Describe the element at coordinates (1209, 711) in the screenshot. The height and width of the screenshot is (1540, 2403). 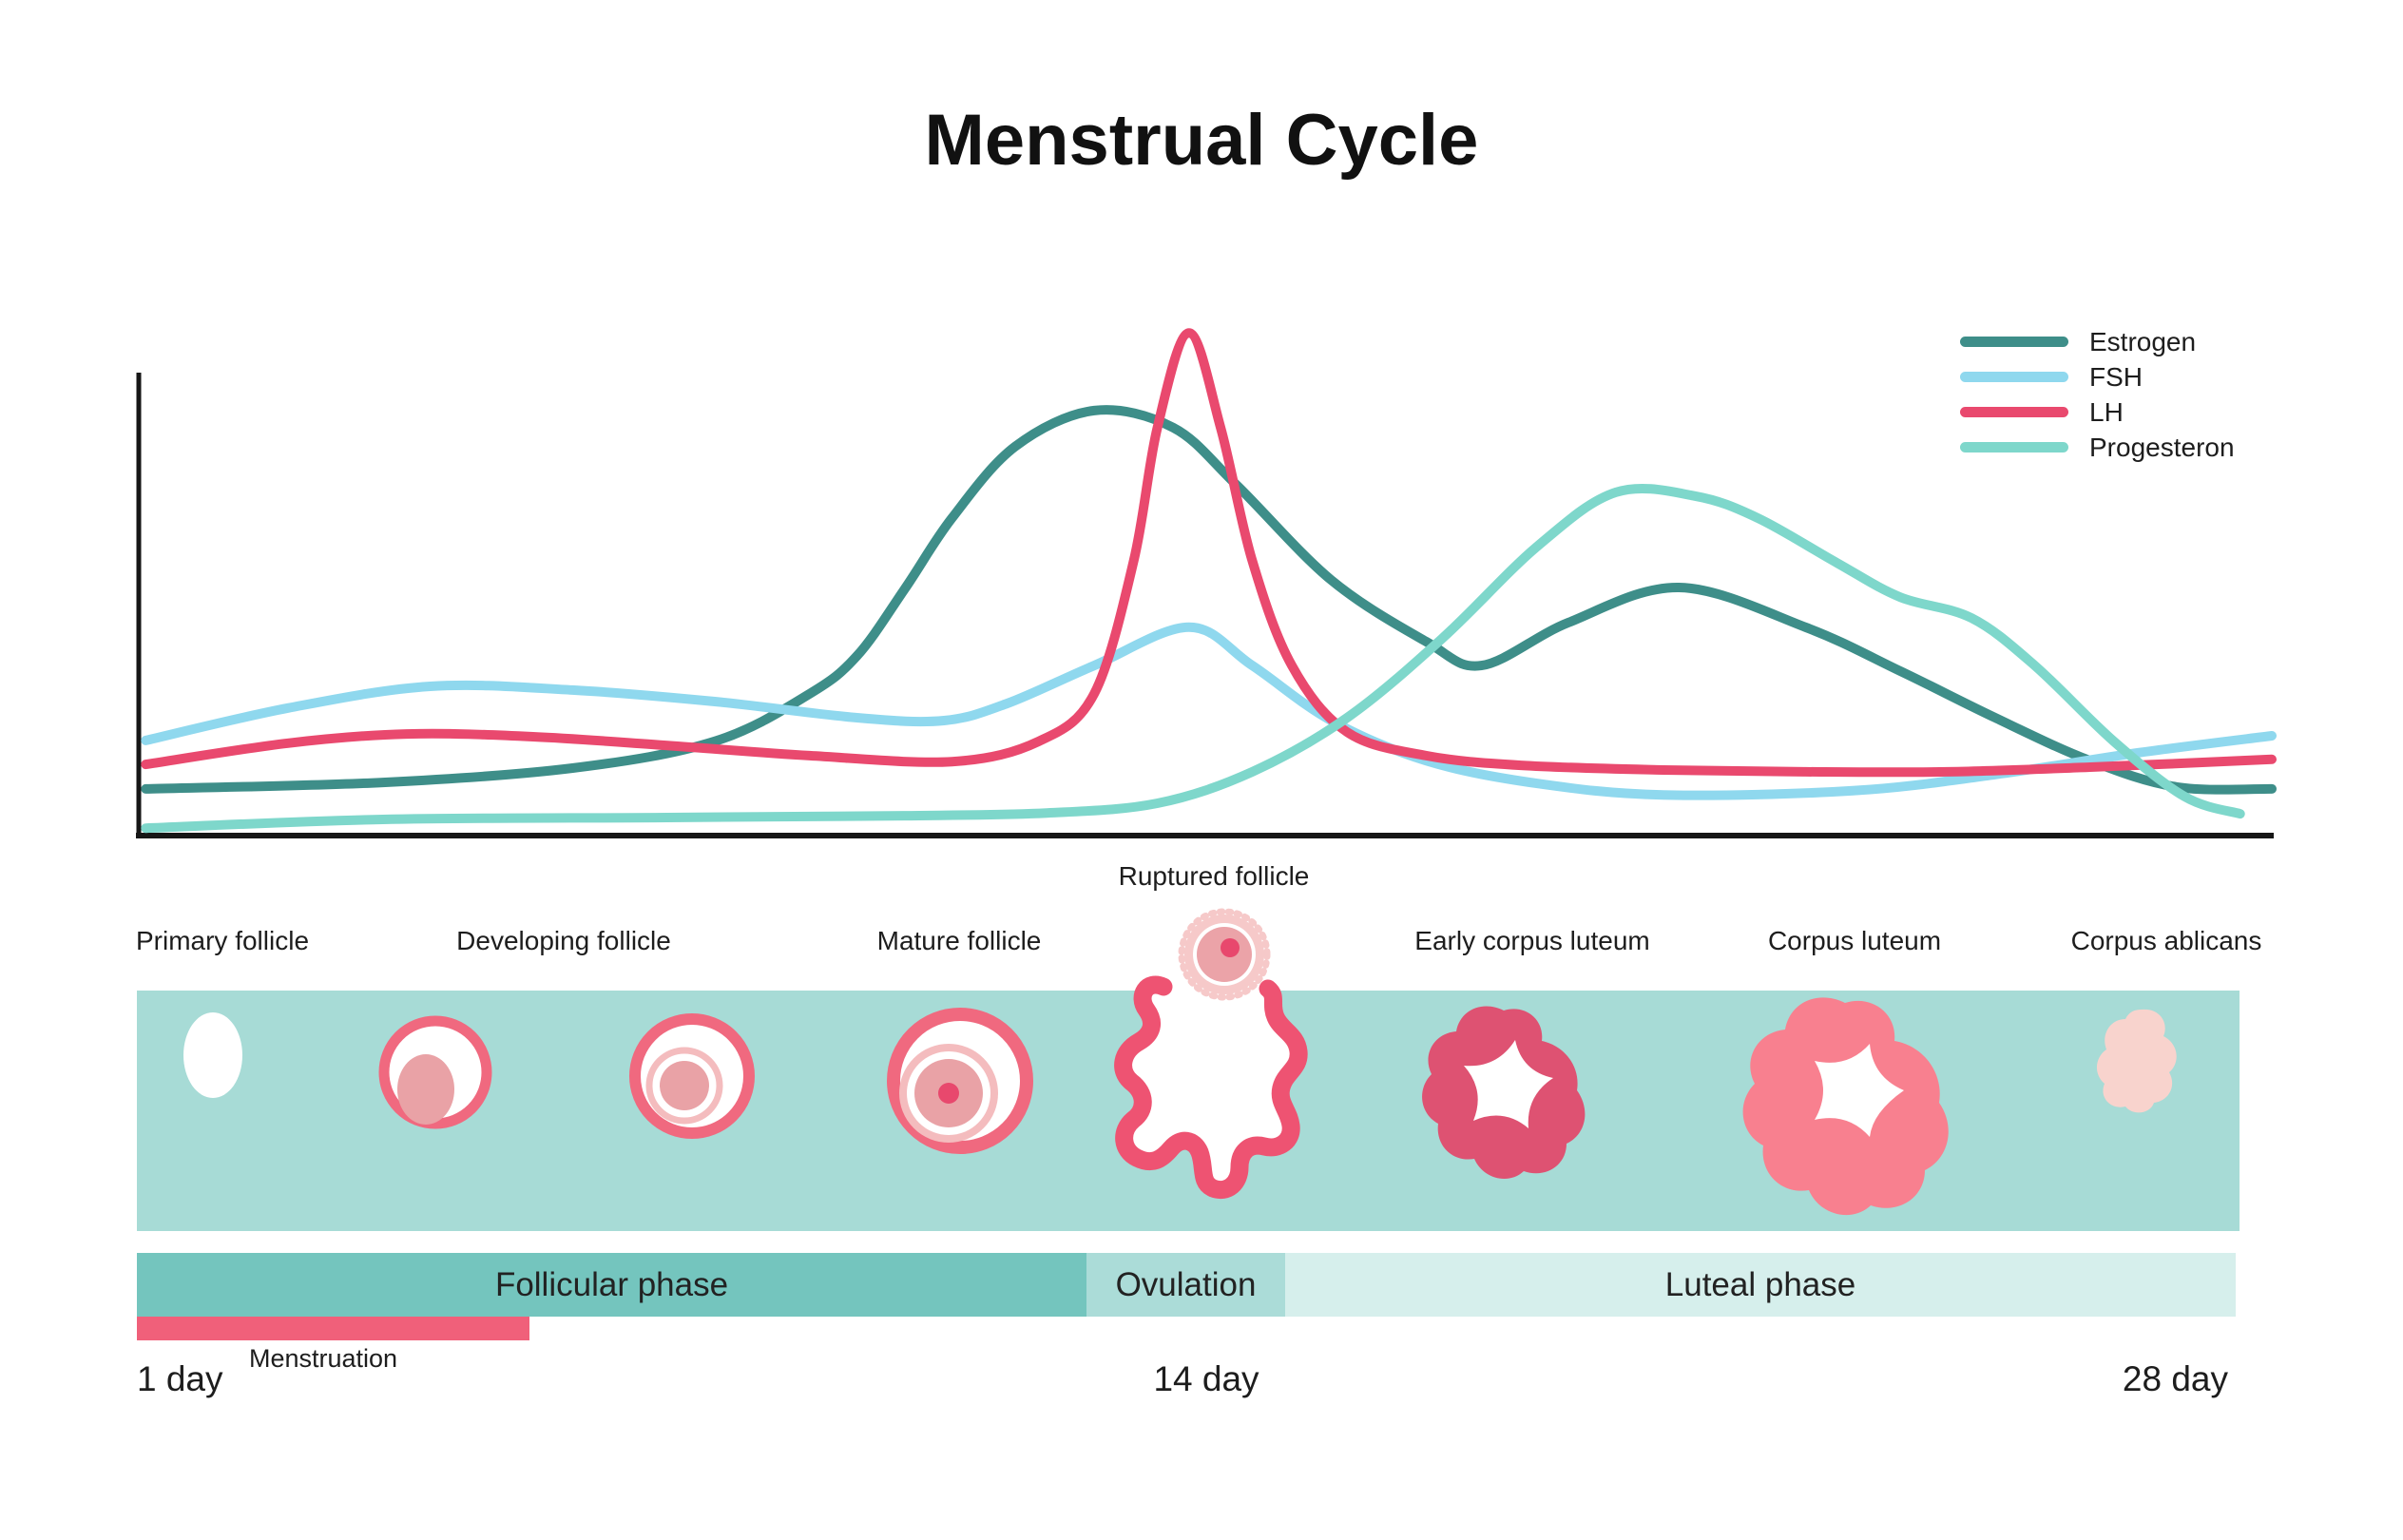
I see `fsh-curve` at that location.